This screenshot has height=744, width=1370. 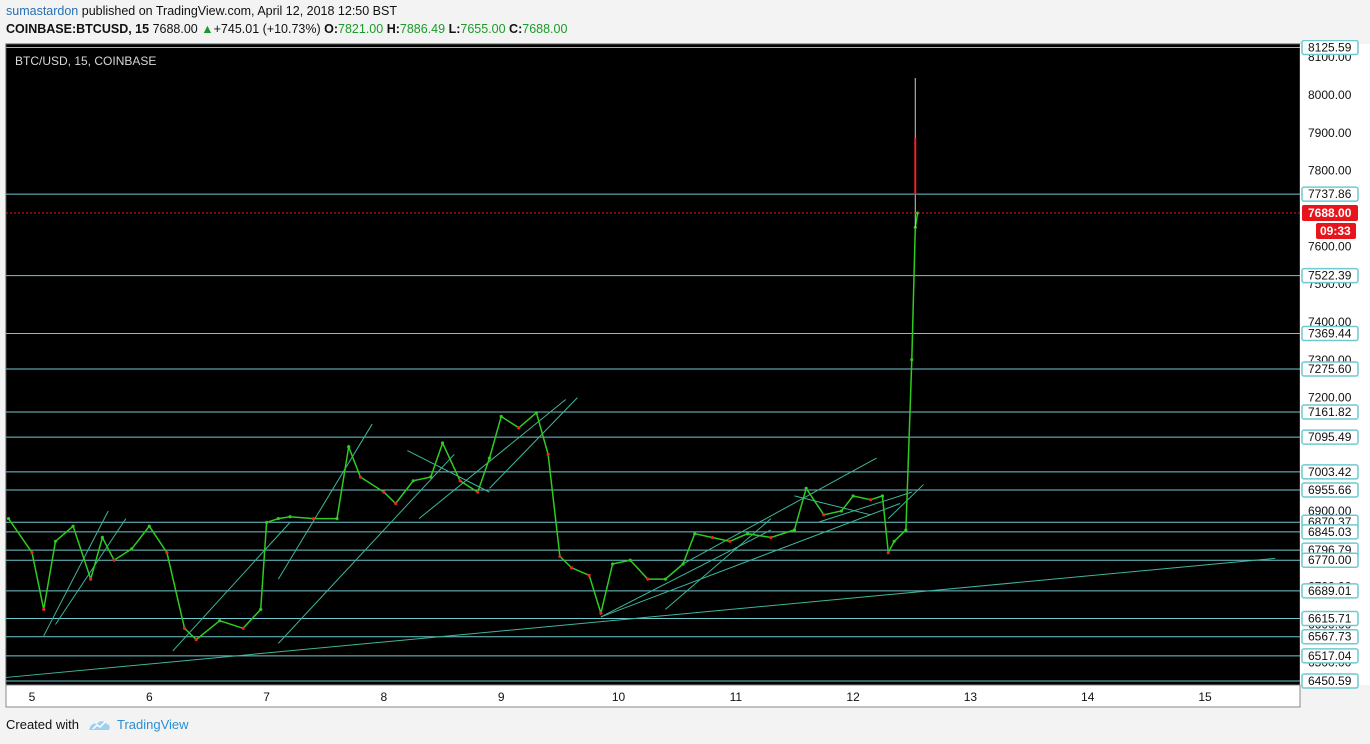 What do you see at coordinates (653, 696) in the screenshot?
I see `x-axis: 5 6 7 8 9 10 11 12 13 14 15` at bounding box center [653, 696].